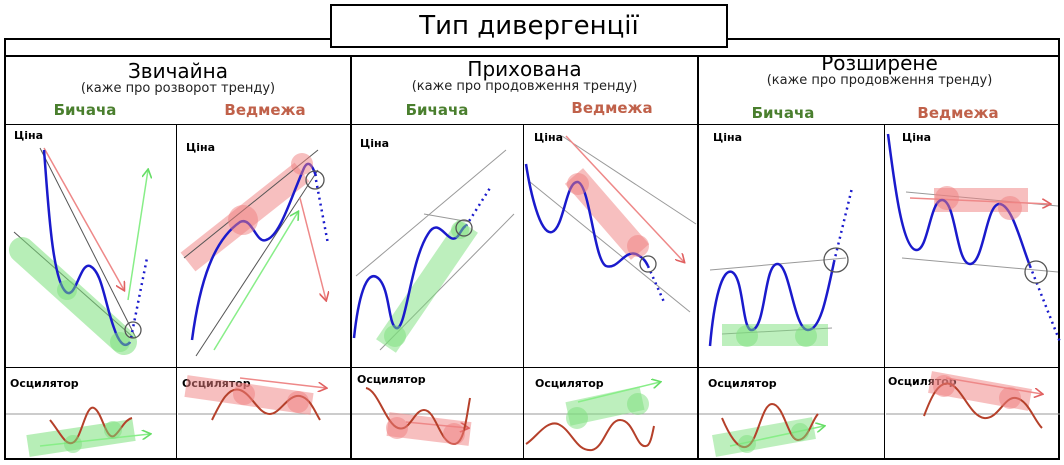 The width and height of the screenshot is (1064, 465). I want to click on group-extended: Розширене (каже про продовження тренду), so click(879, 70).